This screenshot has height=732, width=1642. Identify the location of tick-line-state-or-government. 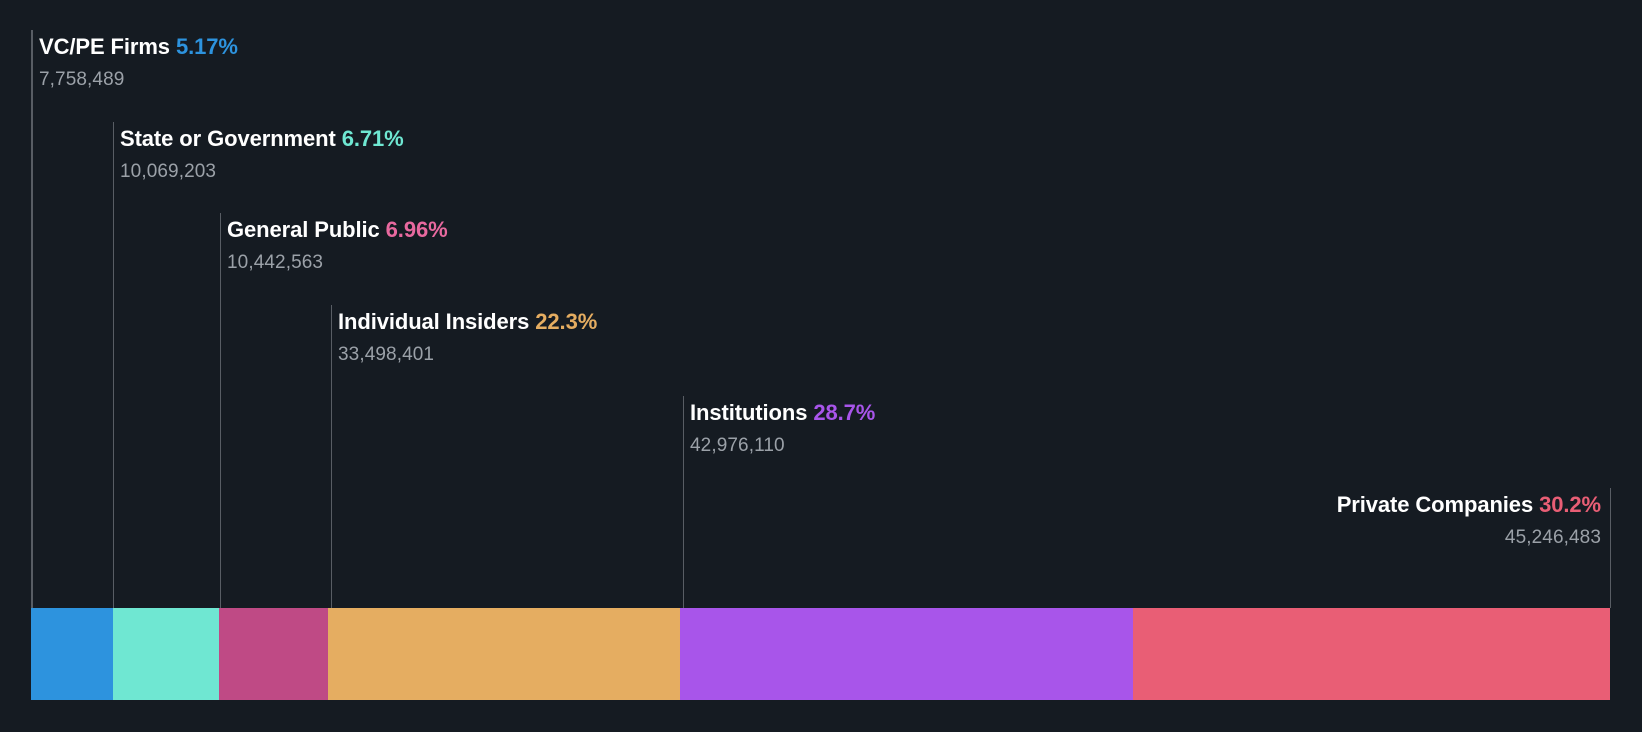
(113, 365).